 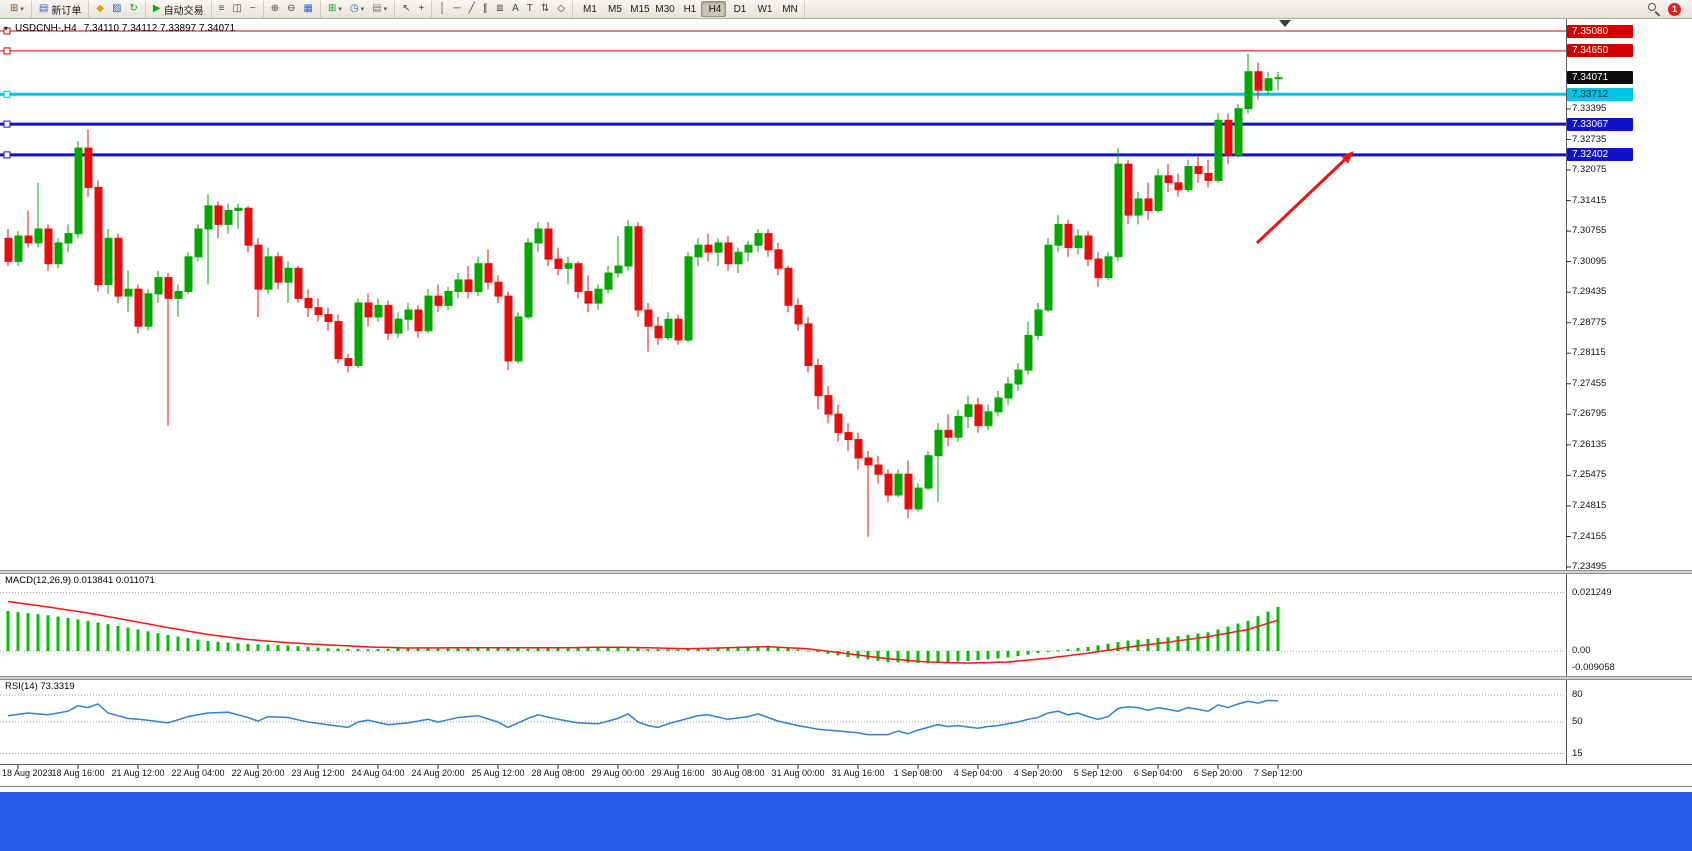 I want to click on autotrading-button: ▶ 自动交易, so click(x=178, y=9).